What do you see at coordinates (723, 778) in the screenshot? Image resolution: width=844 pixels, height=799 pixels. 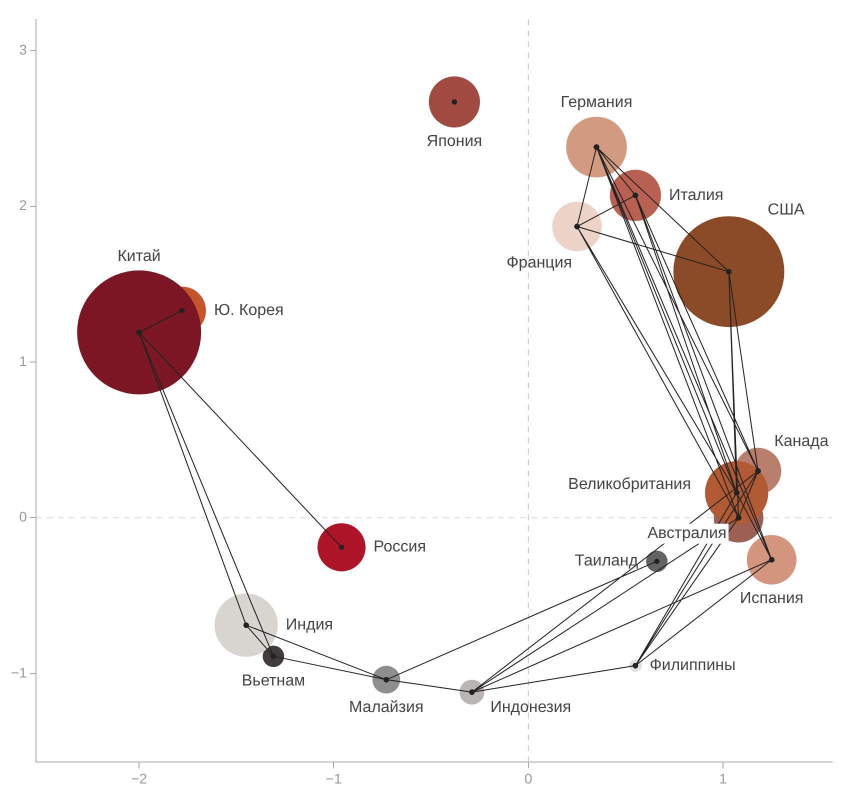 I see `x-tick-label: 1` at bounding box center [723, 778].